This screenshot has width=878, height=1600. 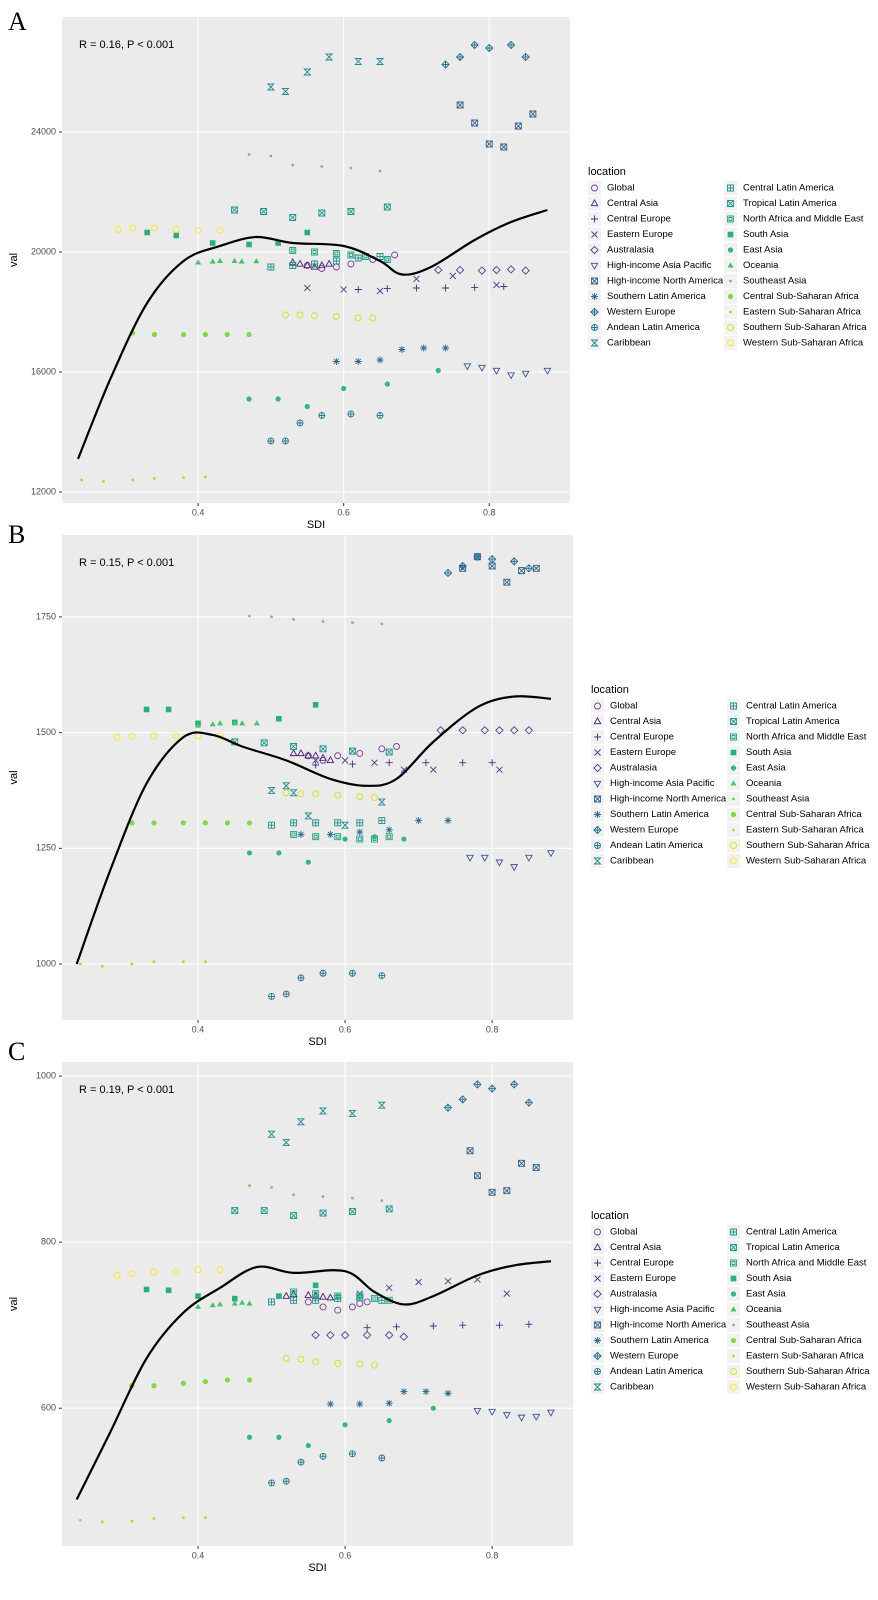 I want to click on legend-label: Central Europe, so click(x=639, y=219).